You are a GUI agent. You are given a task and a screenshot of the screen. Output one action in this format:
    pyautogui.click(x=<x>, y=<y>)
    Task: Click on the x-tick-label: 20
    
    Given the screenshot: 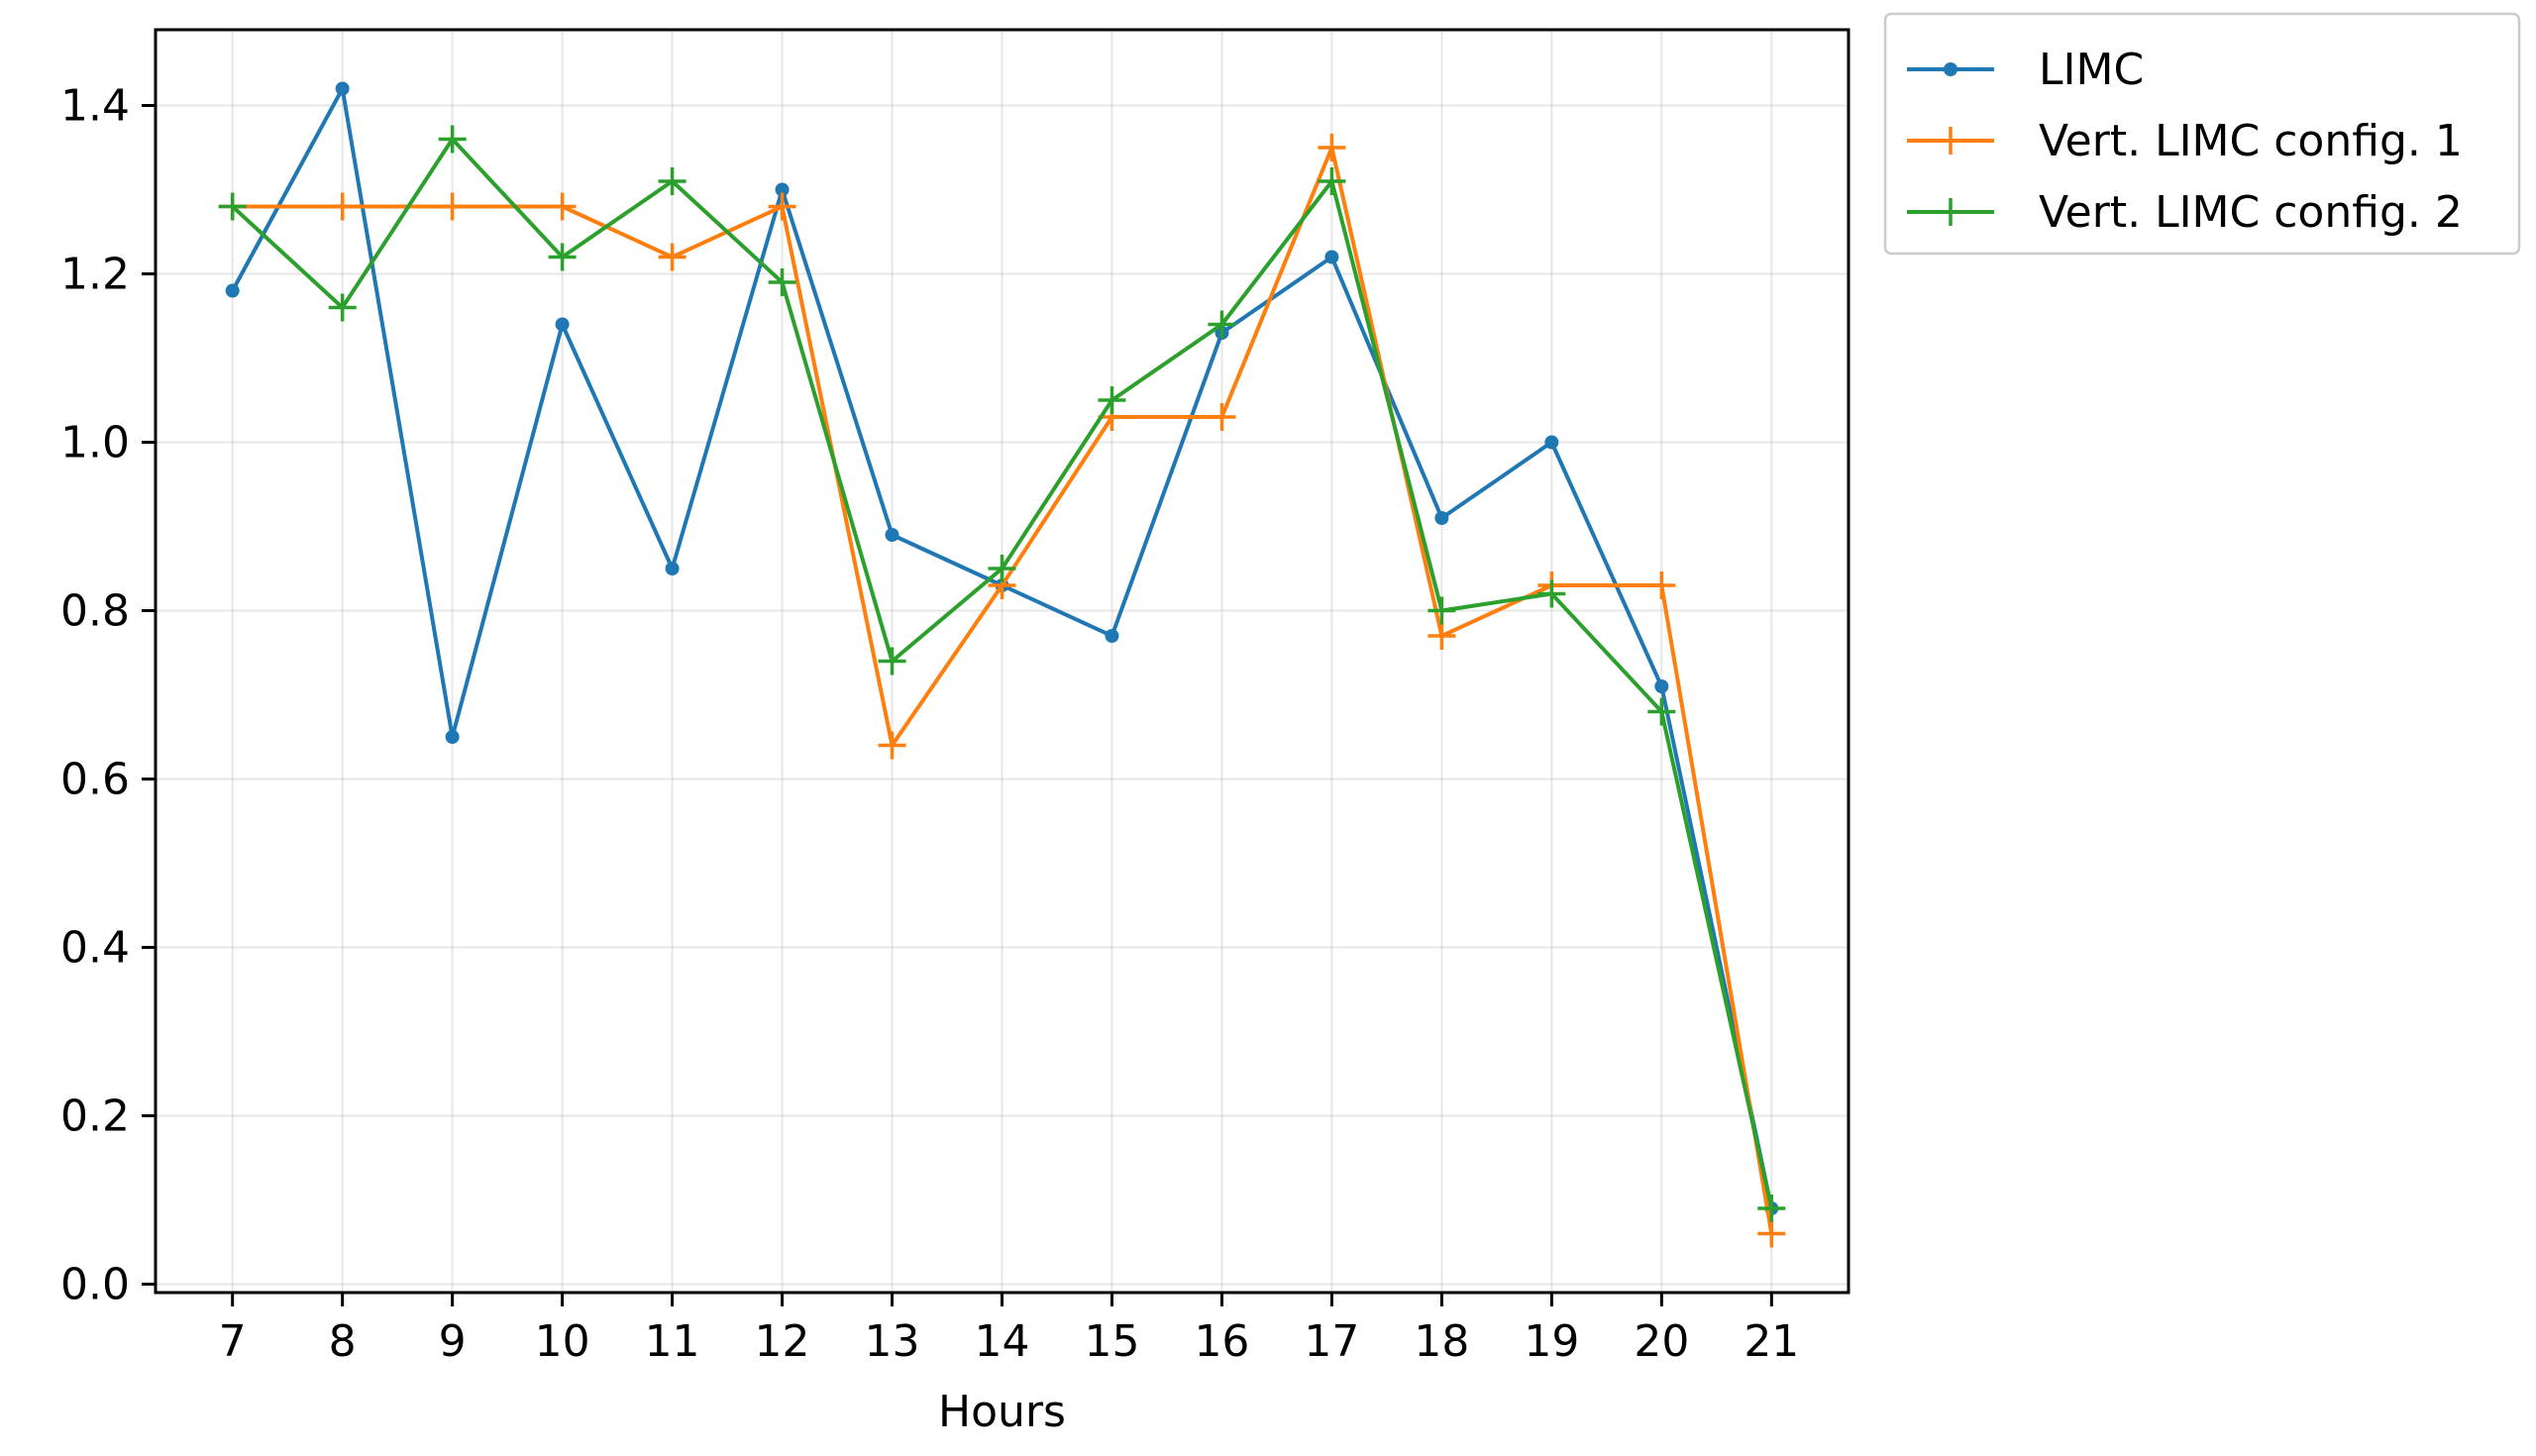 What is the action you would take?
    pyautogui.click(x=1661, y=1341)
    